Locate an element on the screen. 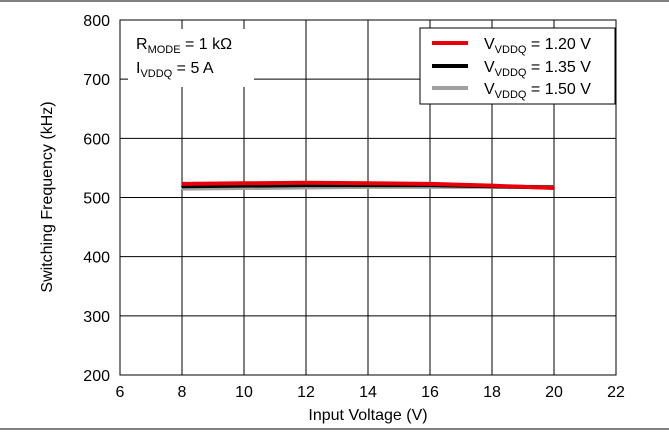 This screenshot has height=435, width=669. legend-label-2: VVDDQ = 1.35 V is located at coordinates (537, 69).